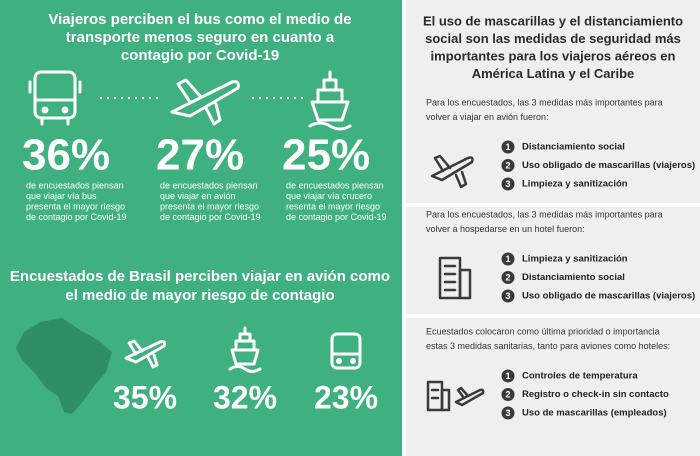 The width and height of the screenshot is (700, 456). Describe the element at coordinates (61, 196) in the screenshot. I see `stat-text: que viajar vía bus` at that location.